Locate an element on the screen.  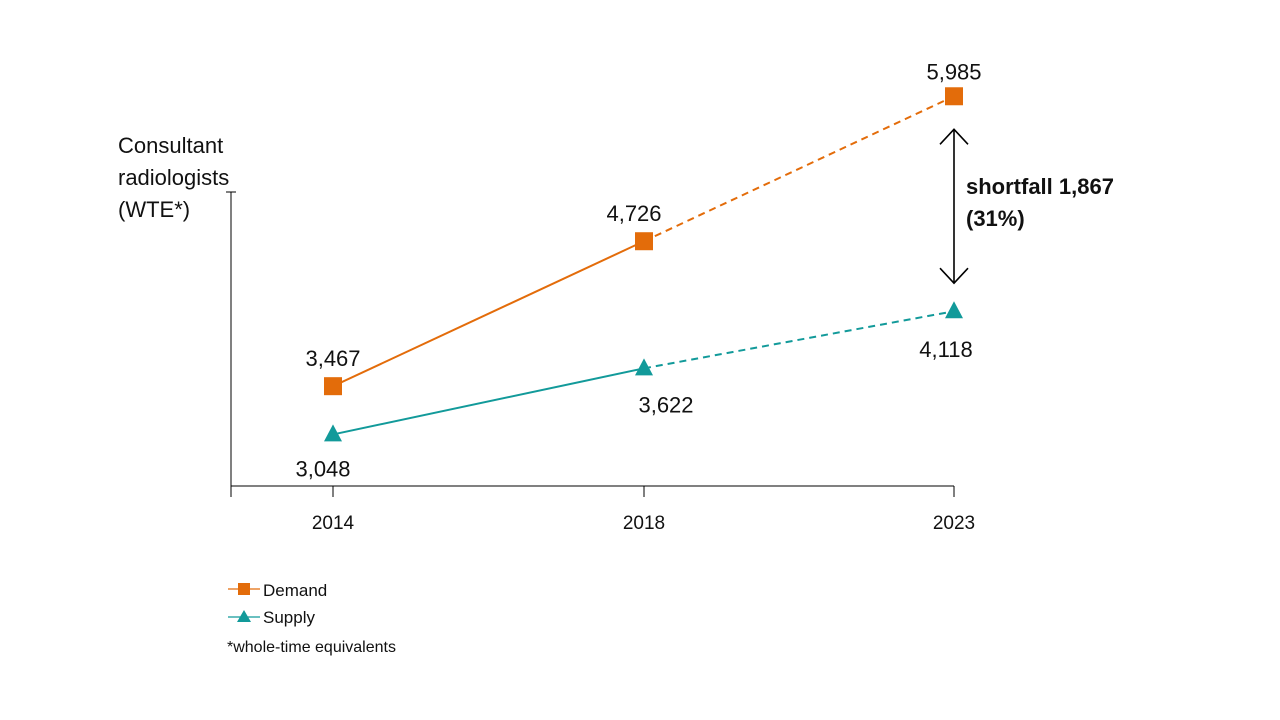
demand-value-label-2014: 3,467 is located at coordinates (332, 358).